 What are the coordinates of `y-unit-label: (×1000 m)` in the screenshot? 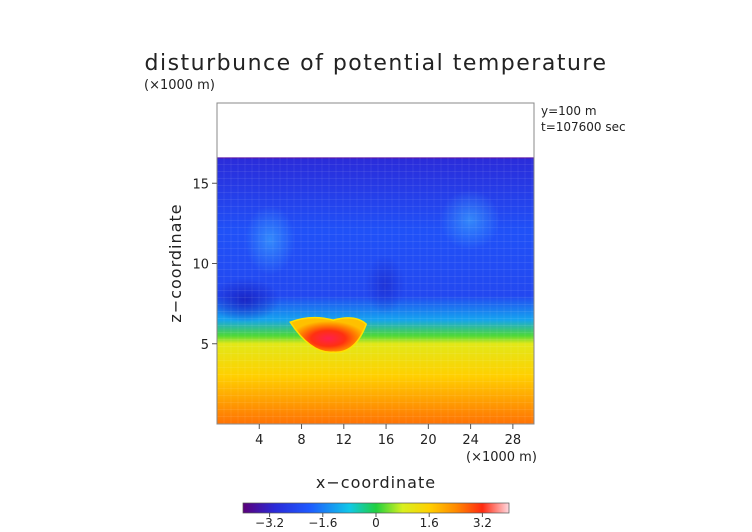 It's located at (179, 85).